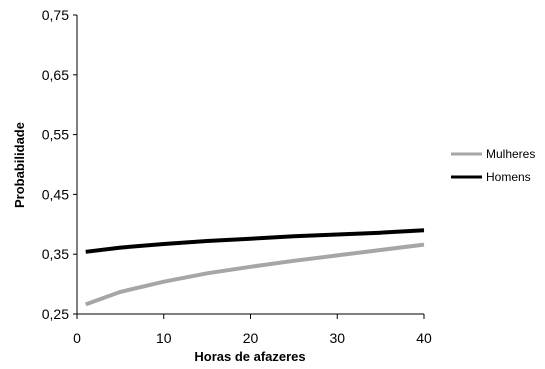  Describe the element at coordinates (424, 338) in the screenshot. I see `x-tick-label: 40` at that location.